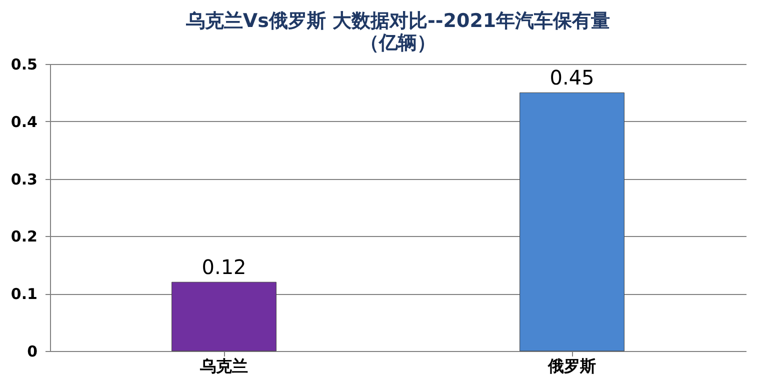  Describe the element at coordinates (223, 366) in the screenshot. I see `x-tick-label: 乌克兰` at that location.